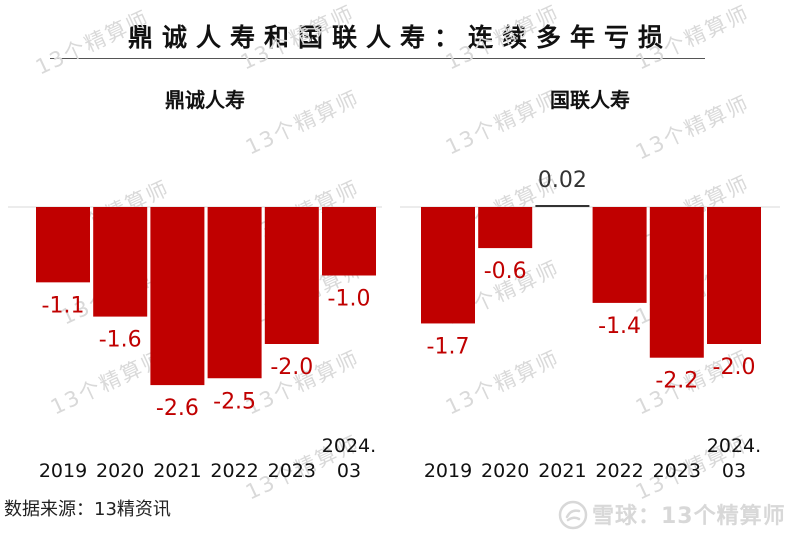 The width and height of the screenshot is (800, 540). Describe the element at coordinates (349, 299) in the screenshot. I see `data-label: -1.0` at that location.